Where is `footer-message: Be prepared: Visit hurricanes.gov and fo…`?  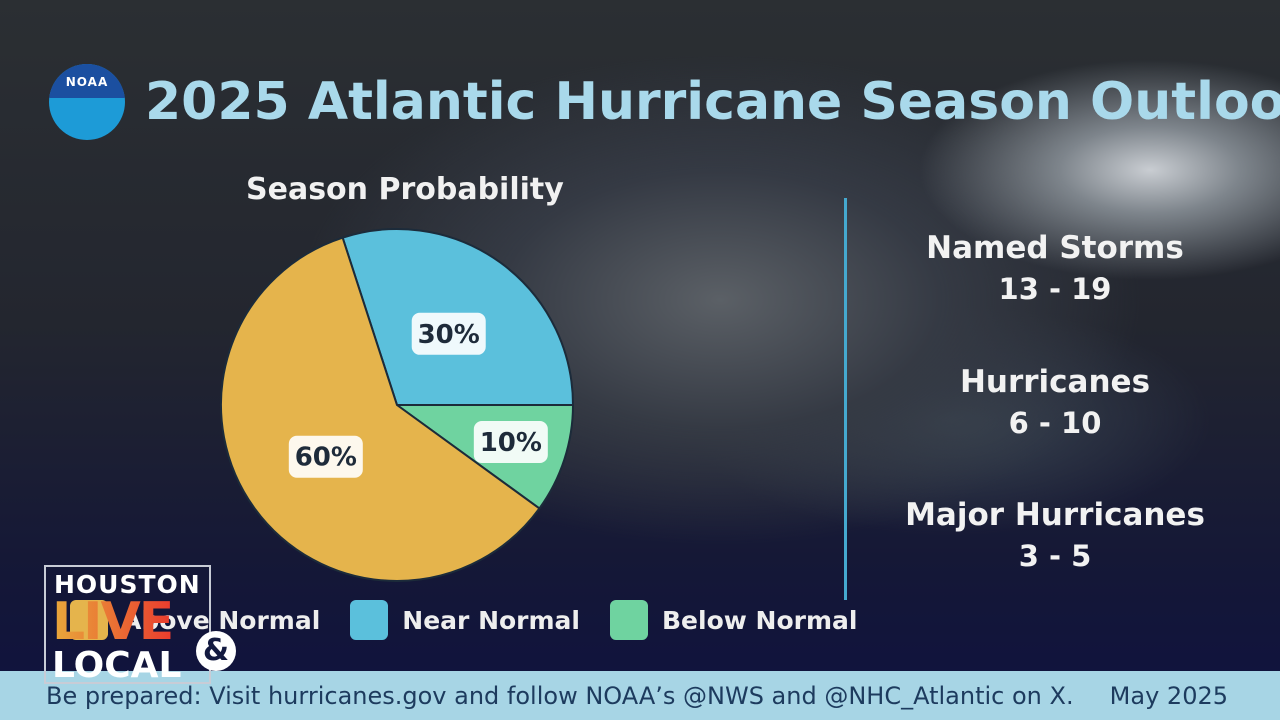 footer-message: Be prepared: Visit hurricanes.gov and fo… is located at coordinates (560, 696).